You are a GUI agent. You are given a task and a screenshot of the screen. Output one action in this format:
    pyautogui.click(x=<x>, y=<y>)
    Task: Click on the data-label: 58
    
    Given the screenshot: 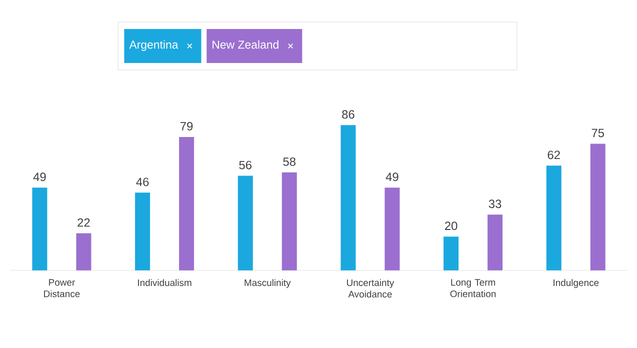 What is the action you would take?
    pyautogui.click(x=289, y=161)
    